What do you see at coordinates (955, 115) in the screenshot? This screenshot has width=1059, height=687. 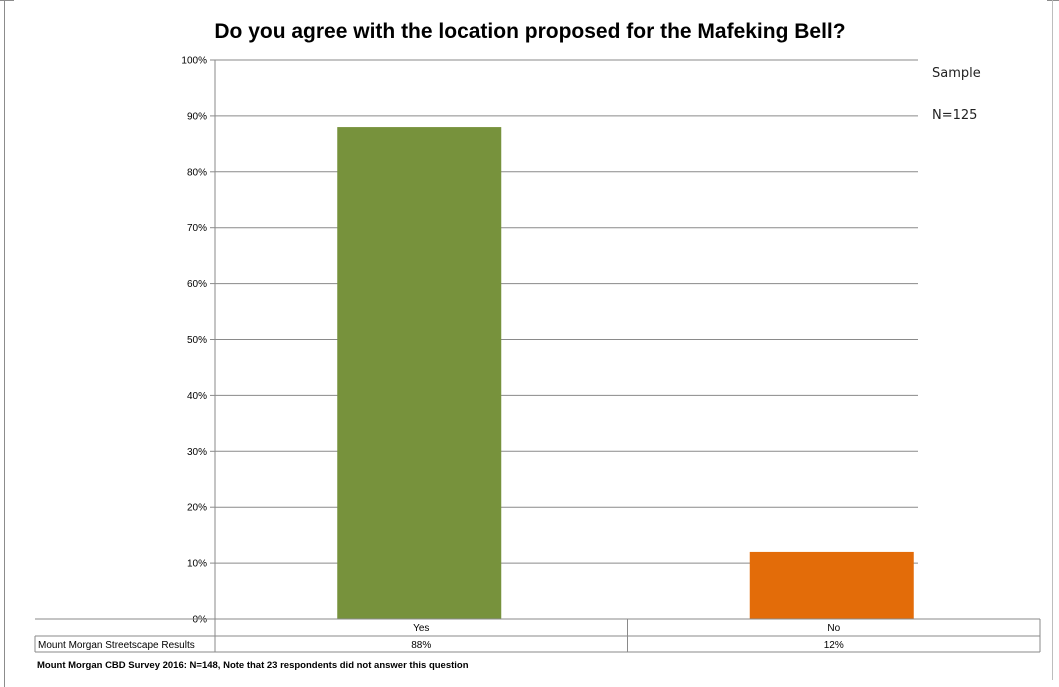 I see `annotation-sample-size: N=125` at bounding box center [955, 115].